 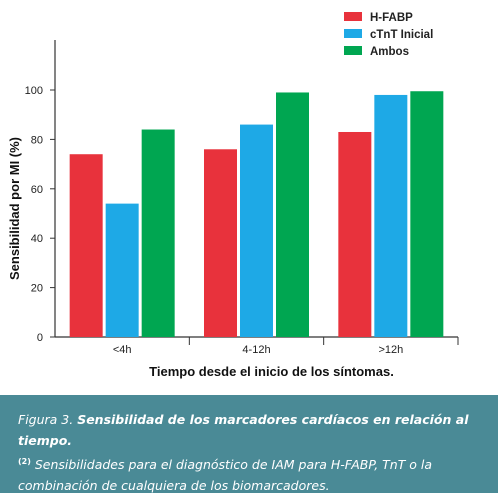 I want to click on caption-figure-label: Figura 3., so click(x=46, y=419).